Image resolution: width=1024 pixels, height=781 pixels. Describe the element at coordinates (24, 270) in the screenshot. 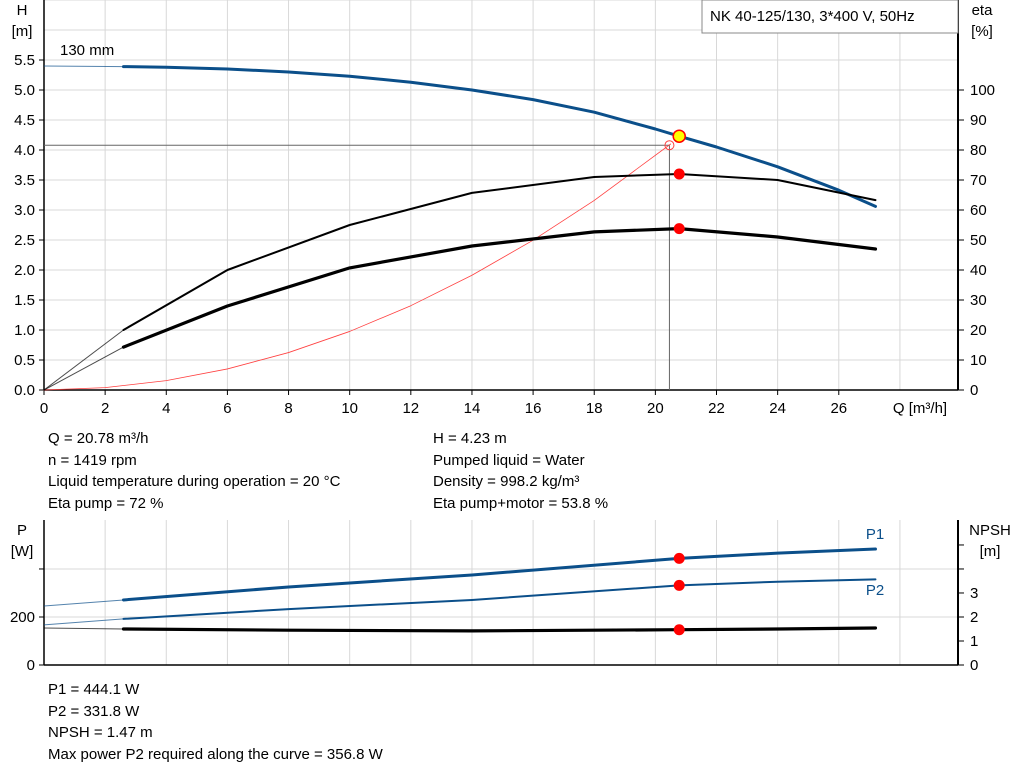

I see `y-tick-label: 2.0` at that location.